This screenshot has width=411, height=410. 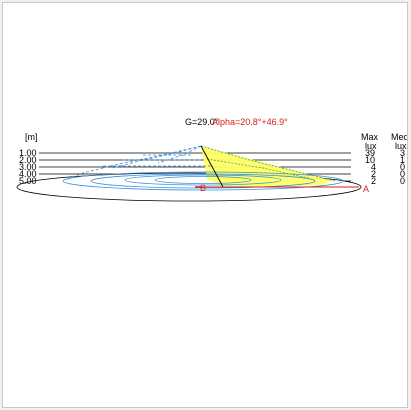 I want to click on height-label-3: 3.00, so click(x=28, y=167).